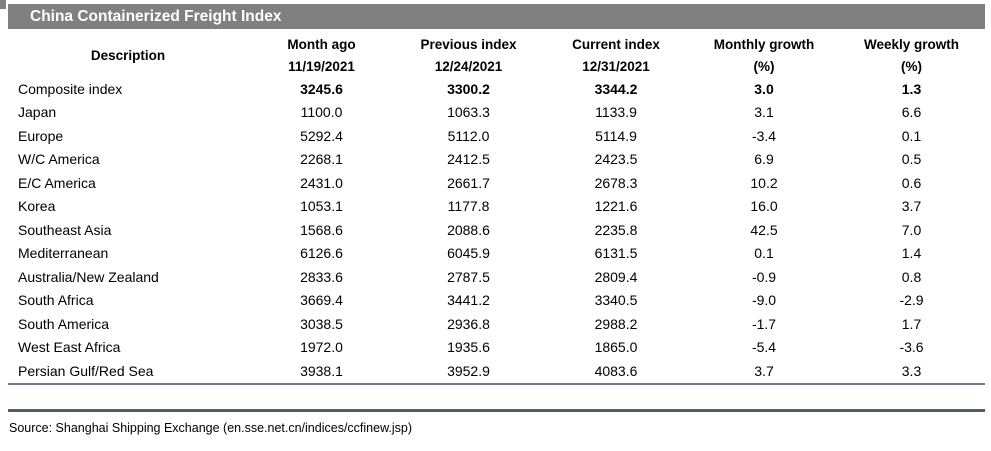 Image resolution: width=991 pixels, height=451 pixels. Describe the element at coordinates (764, 206) in the screenshot. I see `row-value: 16.0` at that location.